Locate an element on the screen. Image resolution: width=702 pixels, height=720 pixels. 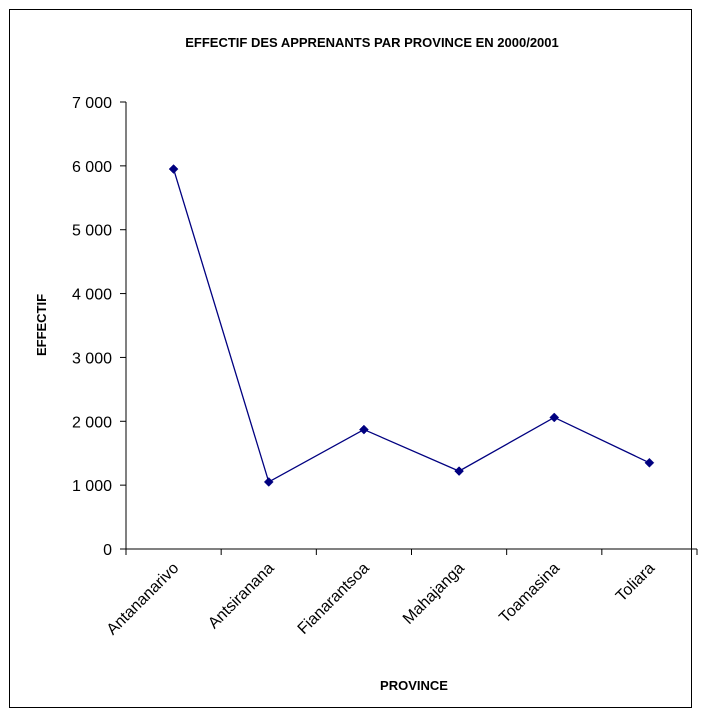
x-tick-label: Mahajanga is located at coordinates (434, 594).